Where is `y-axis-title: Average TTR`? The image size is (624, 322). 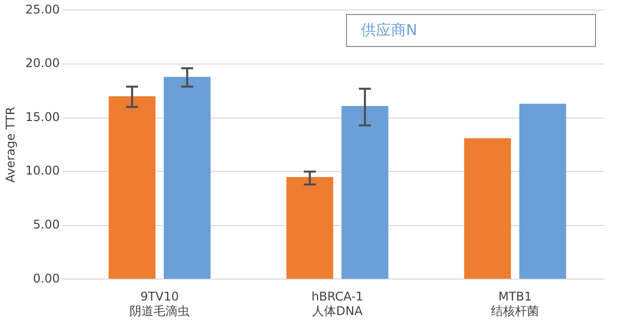
y-axis-title: Average TTR is located at coordinates (10, 144).